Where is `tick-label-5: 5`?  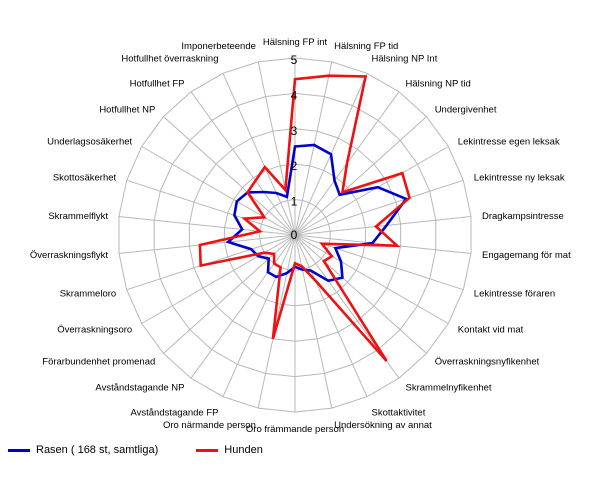
tick-label-5: 5 is located at coordinates (294, 60).